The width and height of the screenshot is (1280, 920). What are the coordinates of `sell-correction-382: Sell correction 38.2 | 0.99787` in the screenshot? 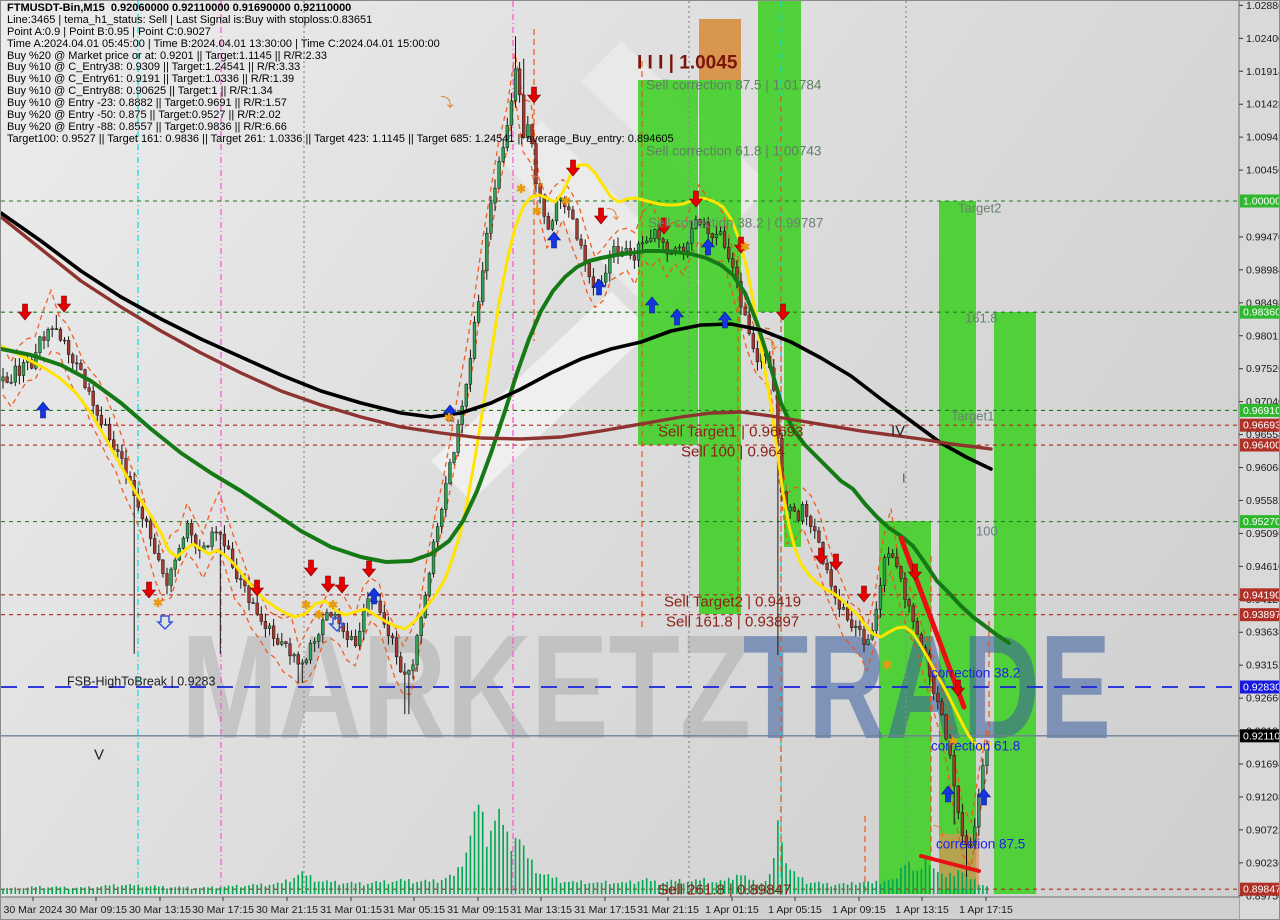 It's located at (735, 223).